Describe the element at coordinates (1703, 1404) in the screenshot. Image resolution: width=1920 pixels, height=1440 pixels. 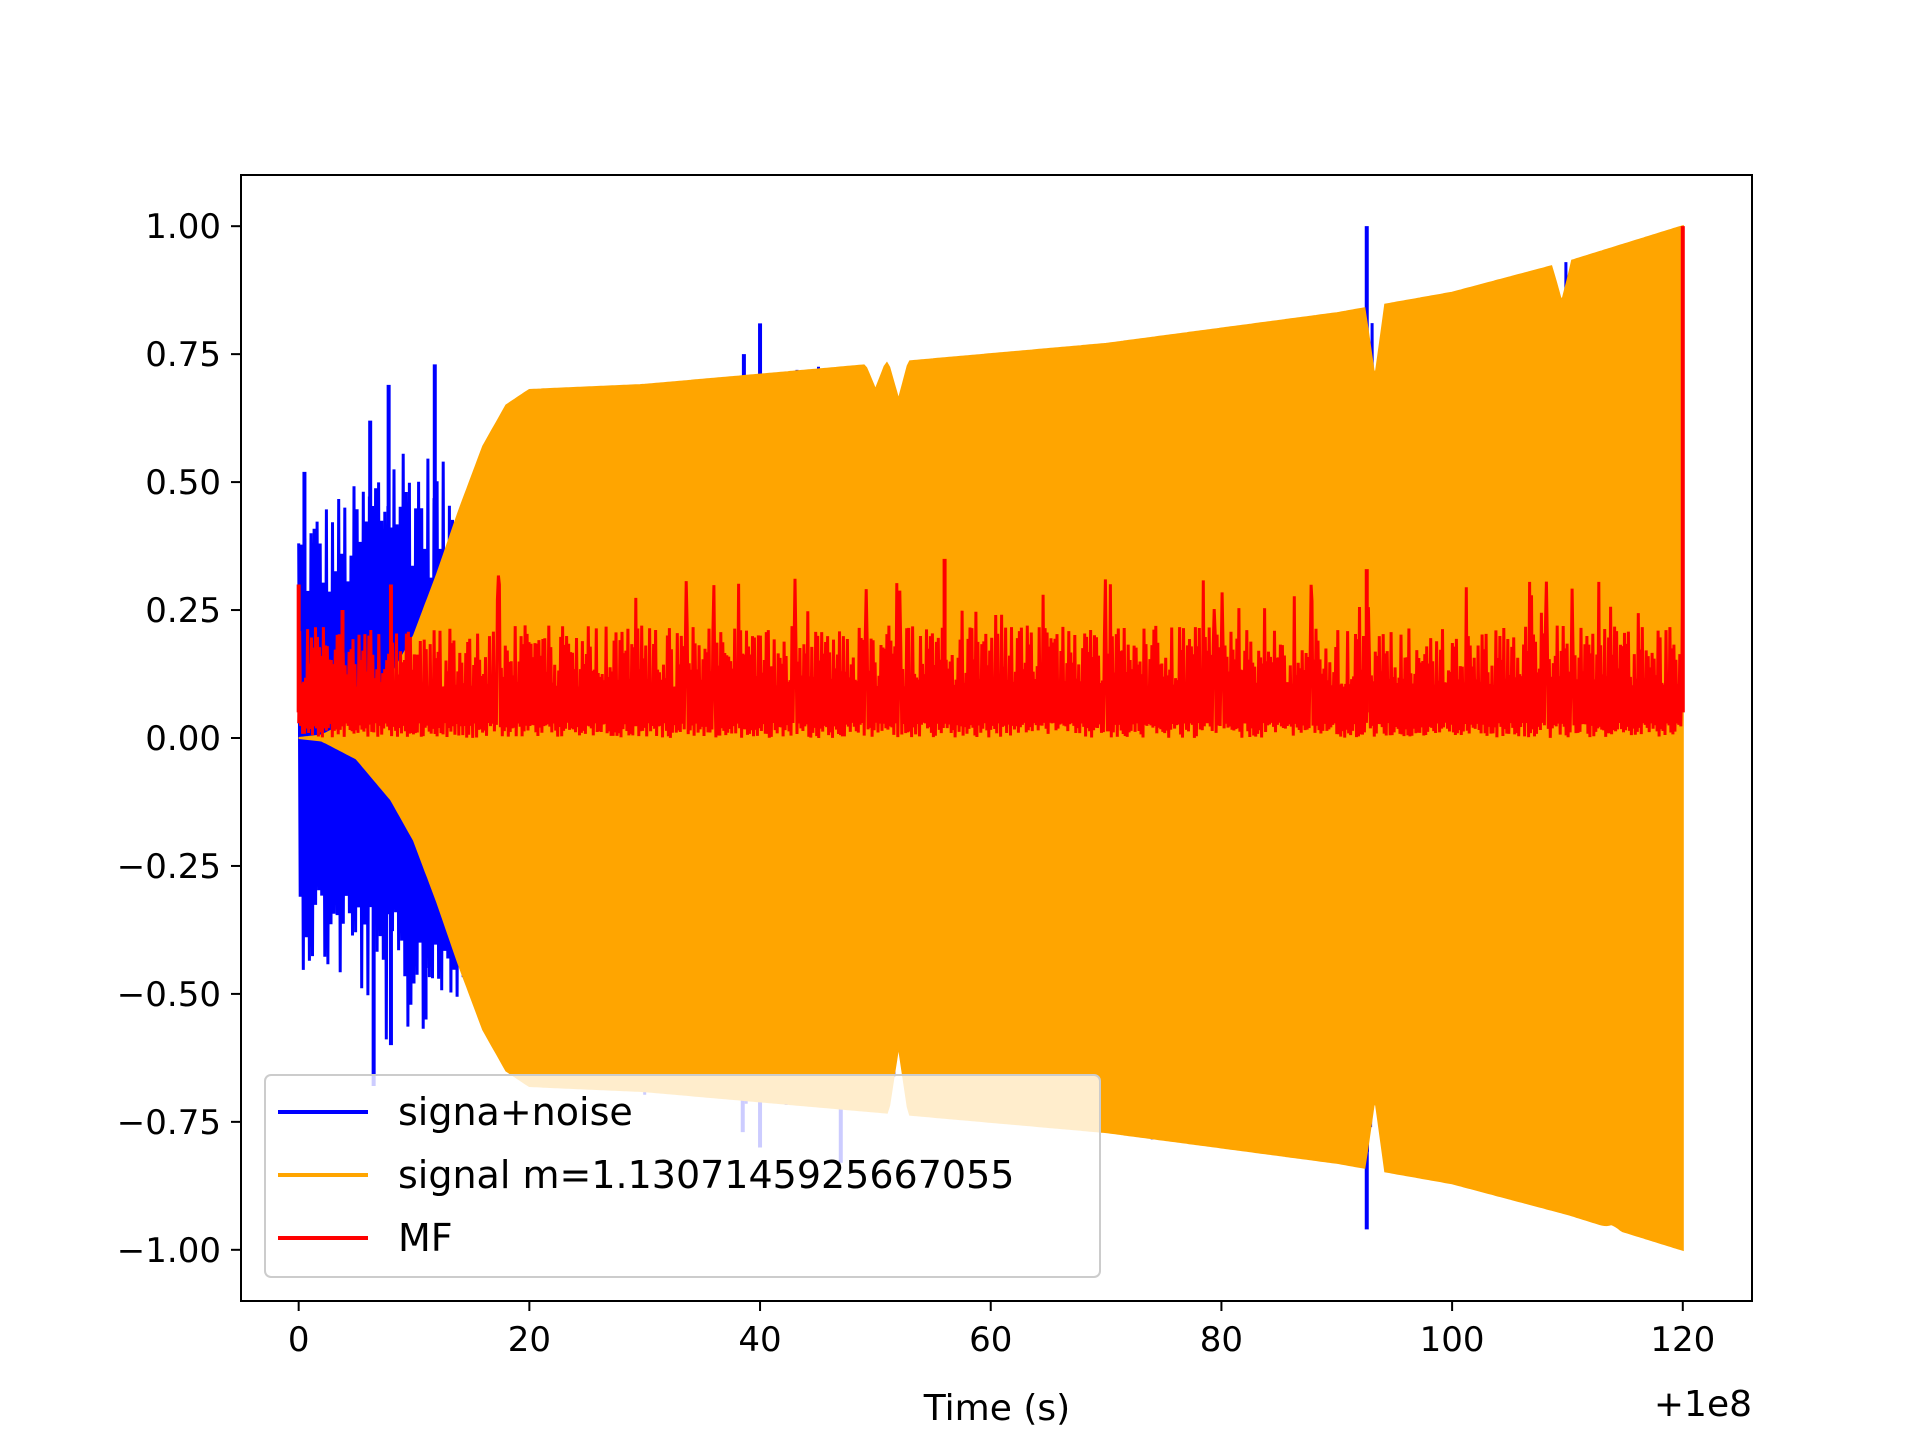
I see `x-axis-offset-label: +1e8` at that location.